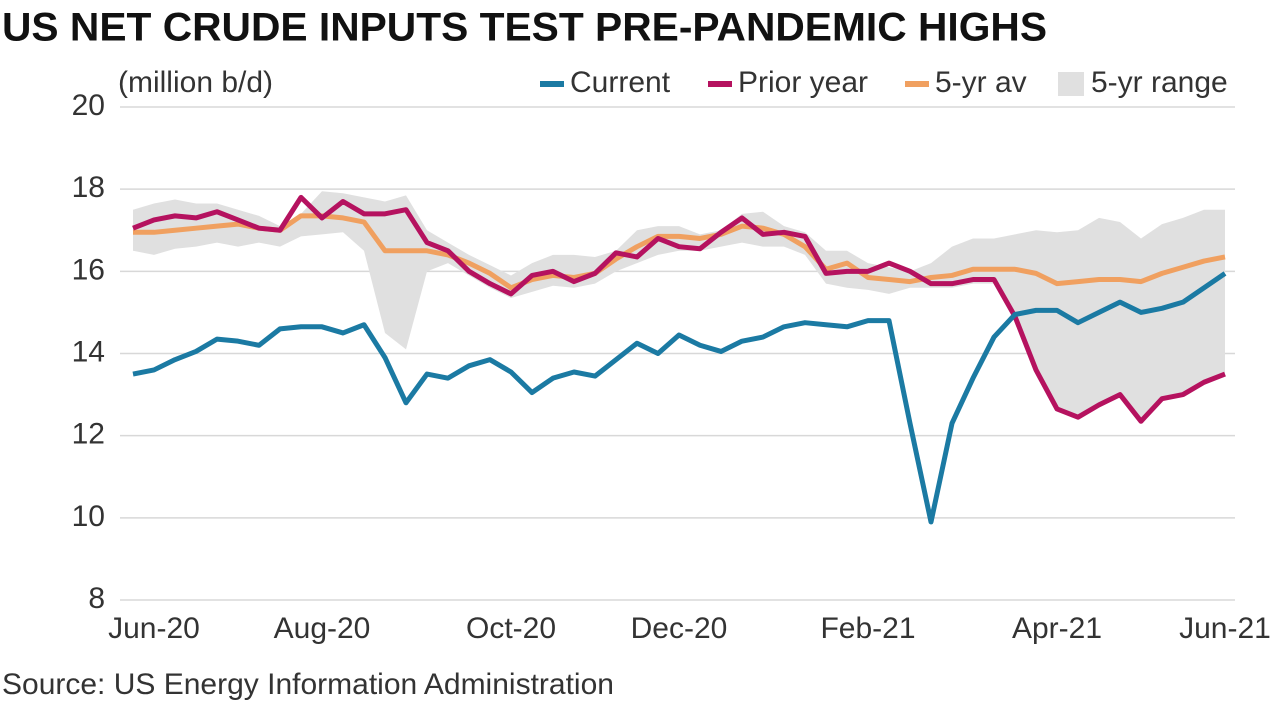  Describe the element at coordinates (88, 269) in the screenshot. I see `y-tick-label: 16` at that location.